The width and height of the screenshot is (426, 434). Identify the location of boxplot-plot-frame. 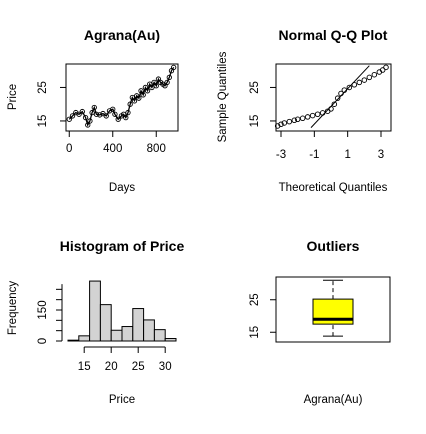
(333, 309).